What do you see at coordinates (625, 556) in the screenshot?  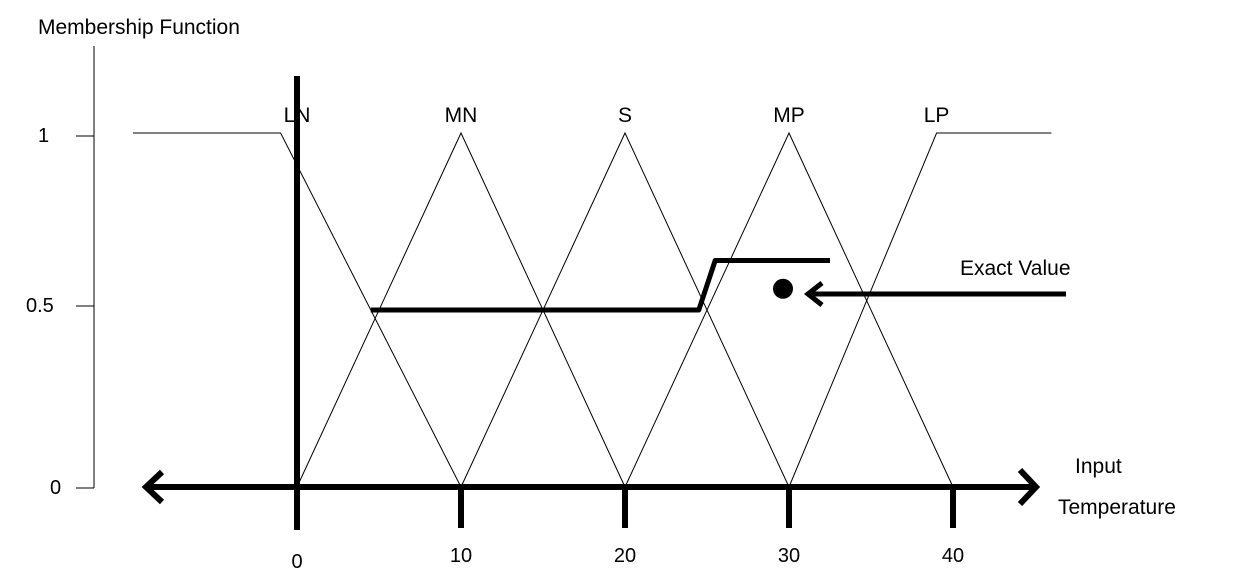 I see `x-tick-label: 20` at bounding box center [625, 556].